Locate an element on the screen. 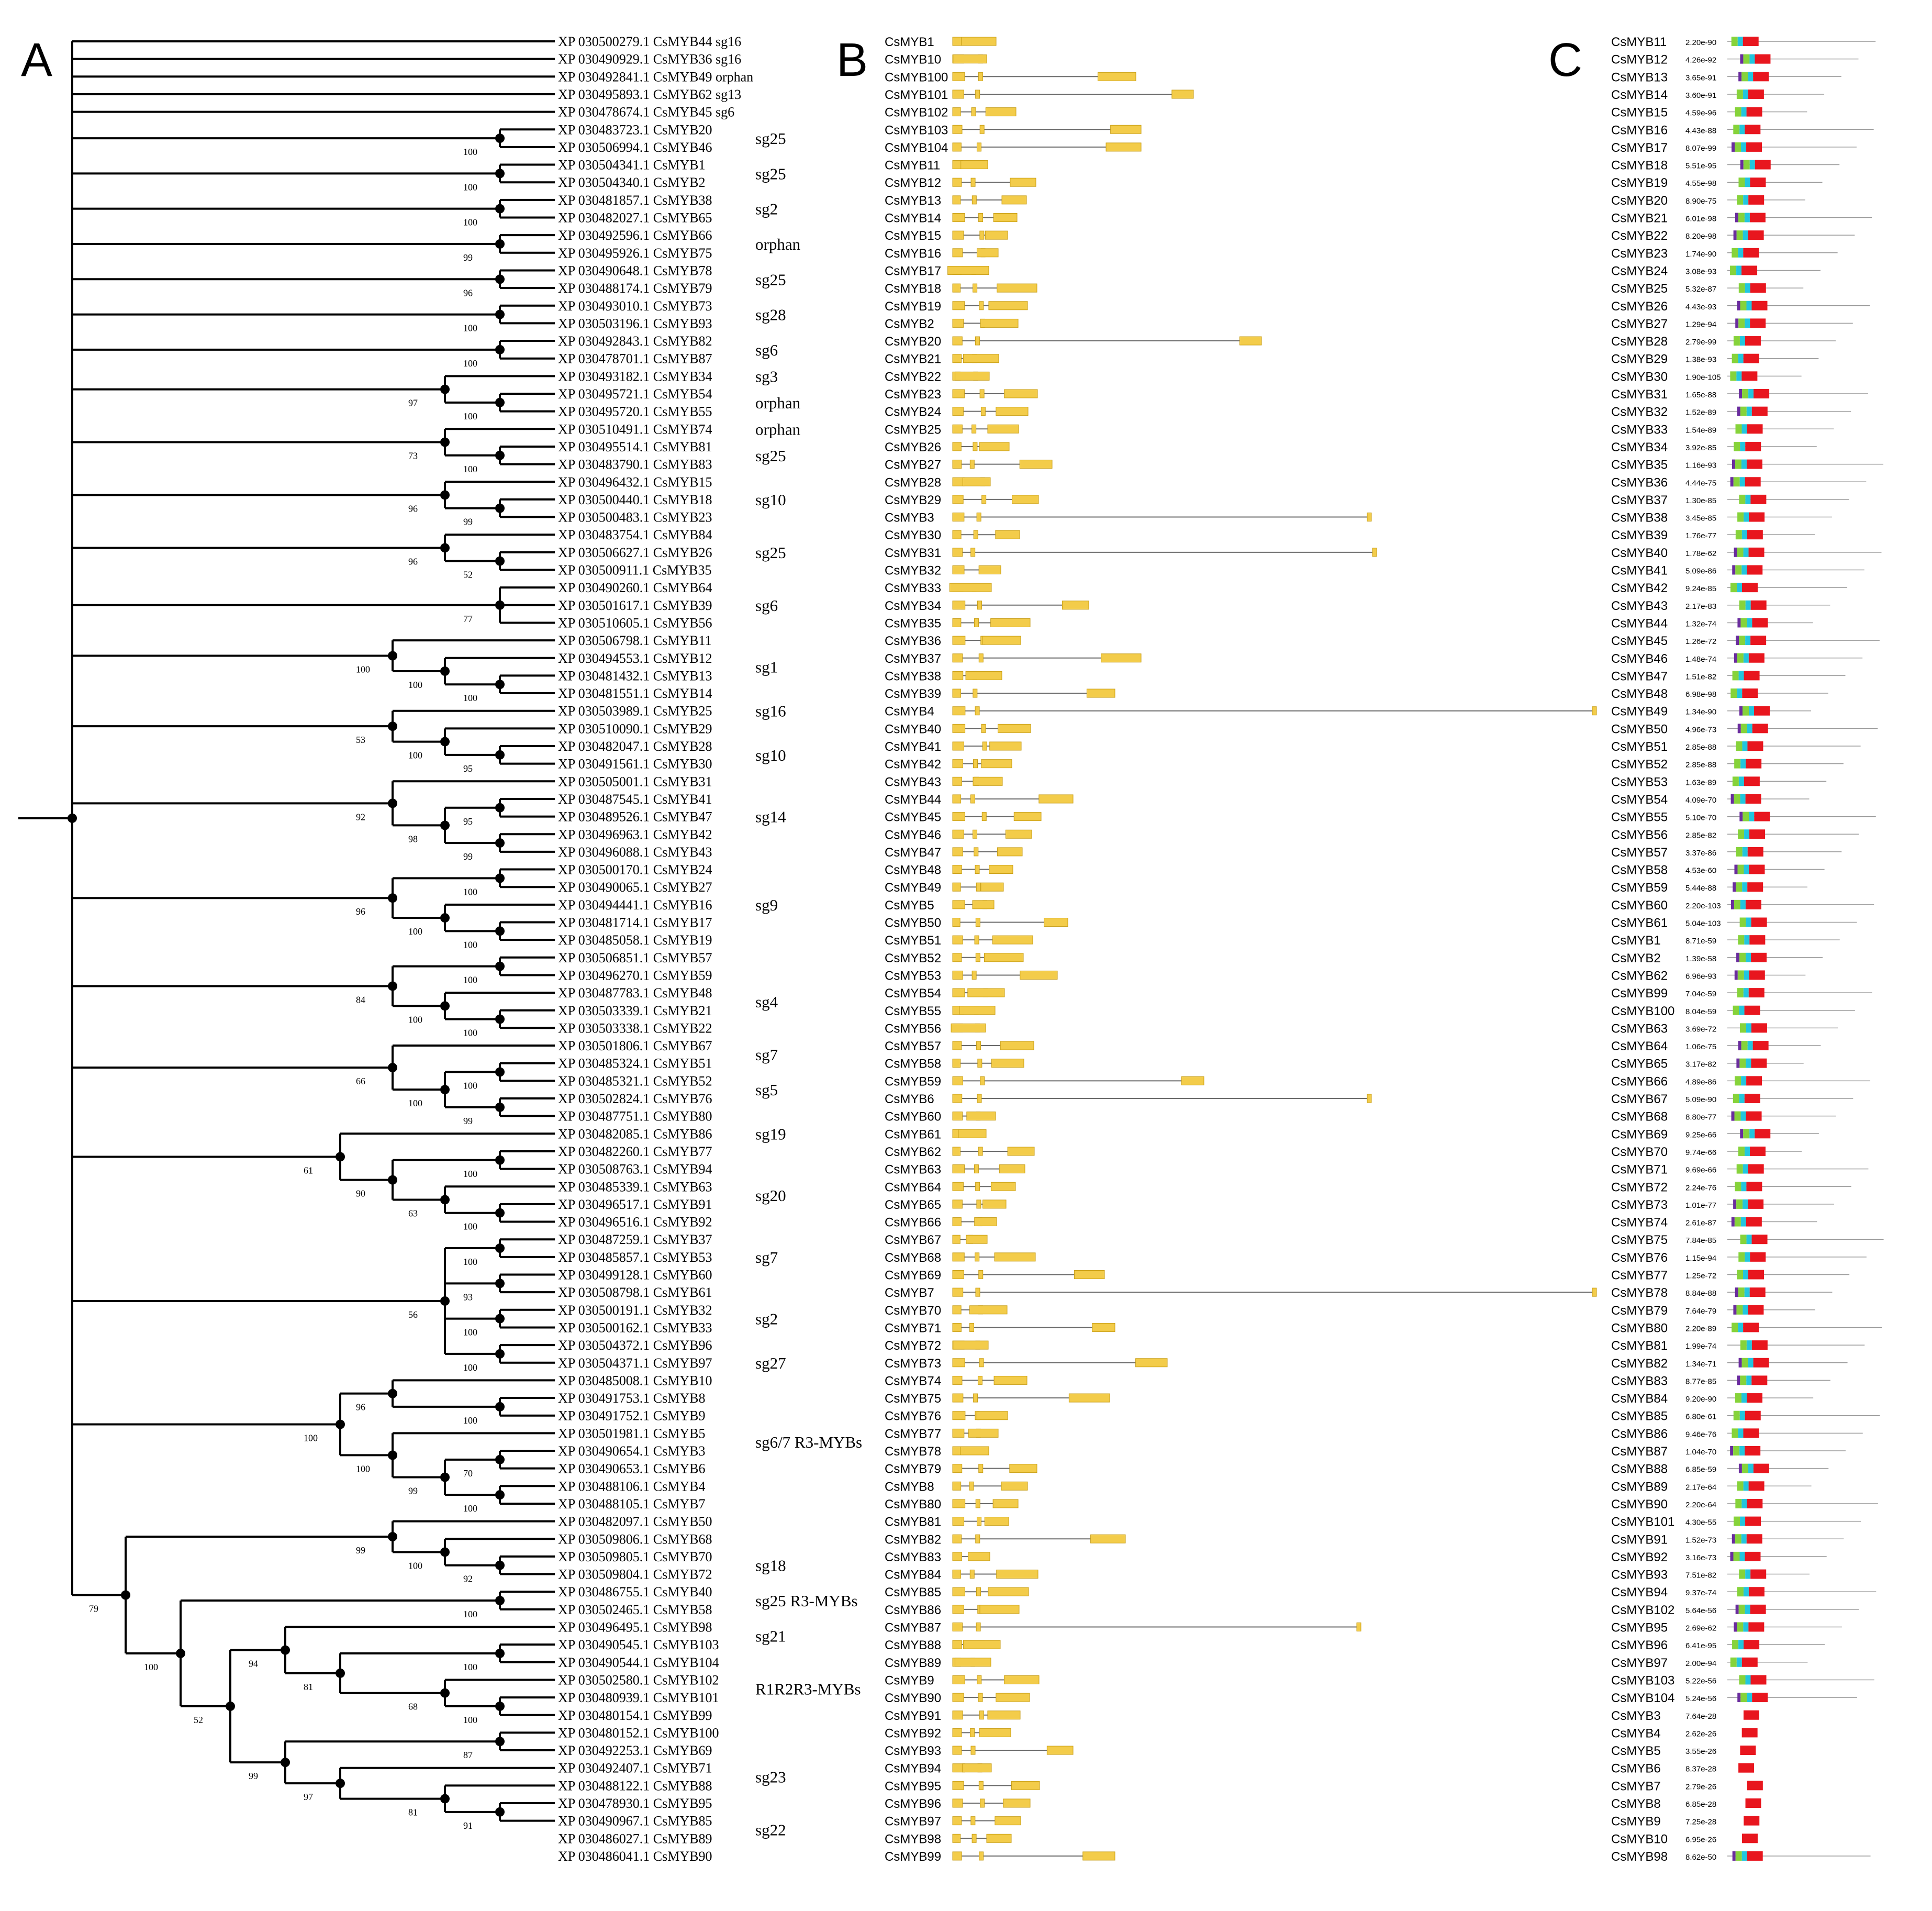 This screenshot has height=1911, width=1932. gene-name: CsMYB95 is located at coordinates (913, 1786).